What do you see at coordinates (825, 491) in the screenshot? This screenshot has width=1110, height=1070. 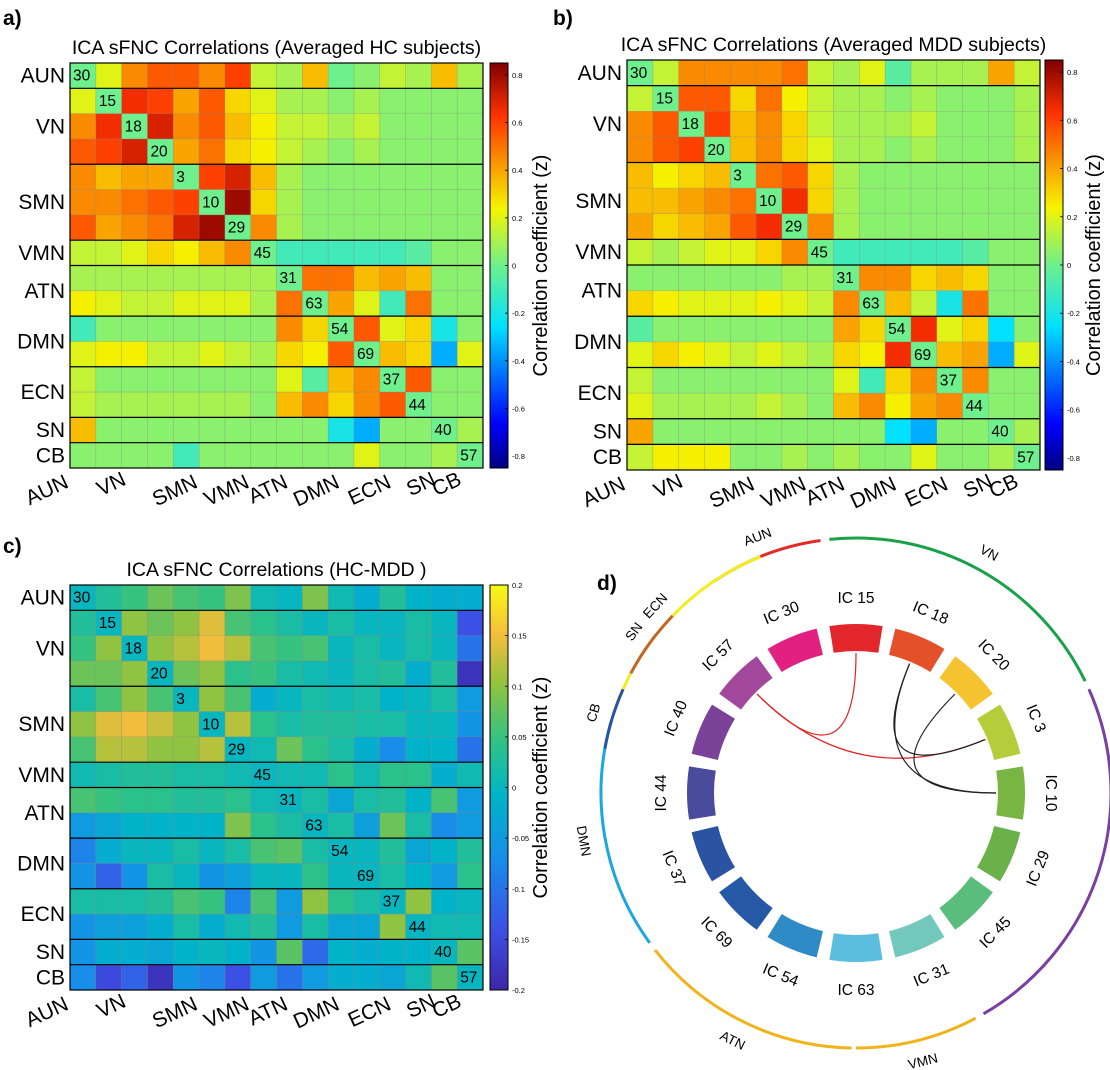 I see `x-tick-label: ATN` at bounding box center [825, 491].